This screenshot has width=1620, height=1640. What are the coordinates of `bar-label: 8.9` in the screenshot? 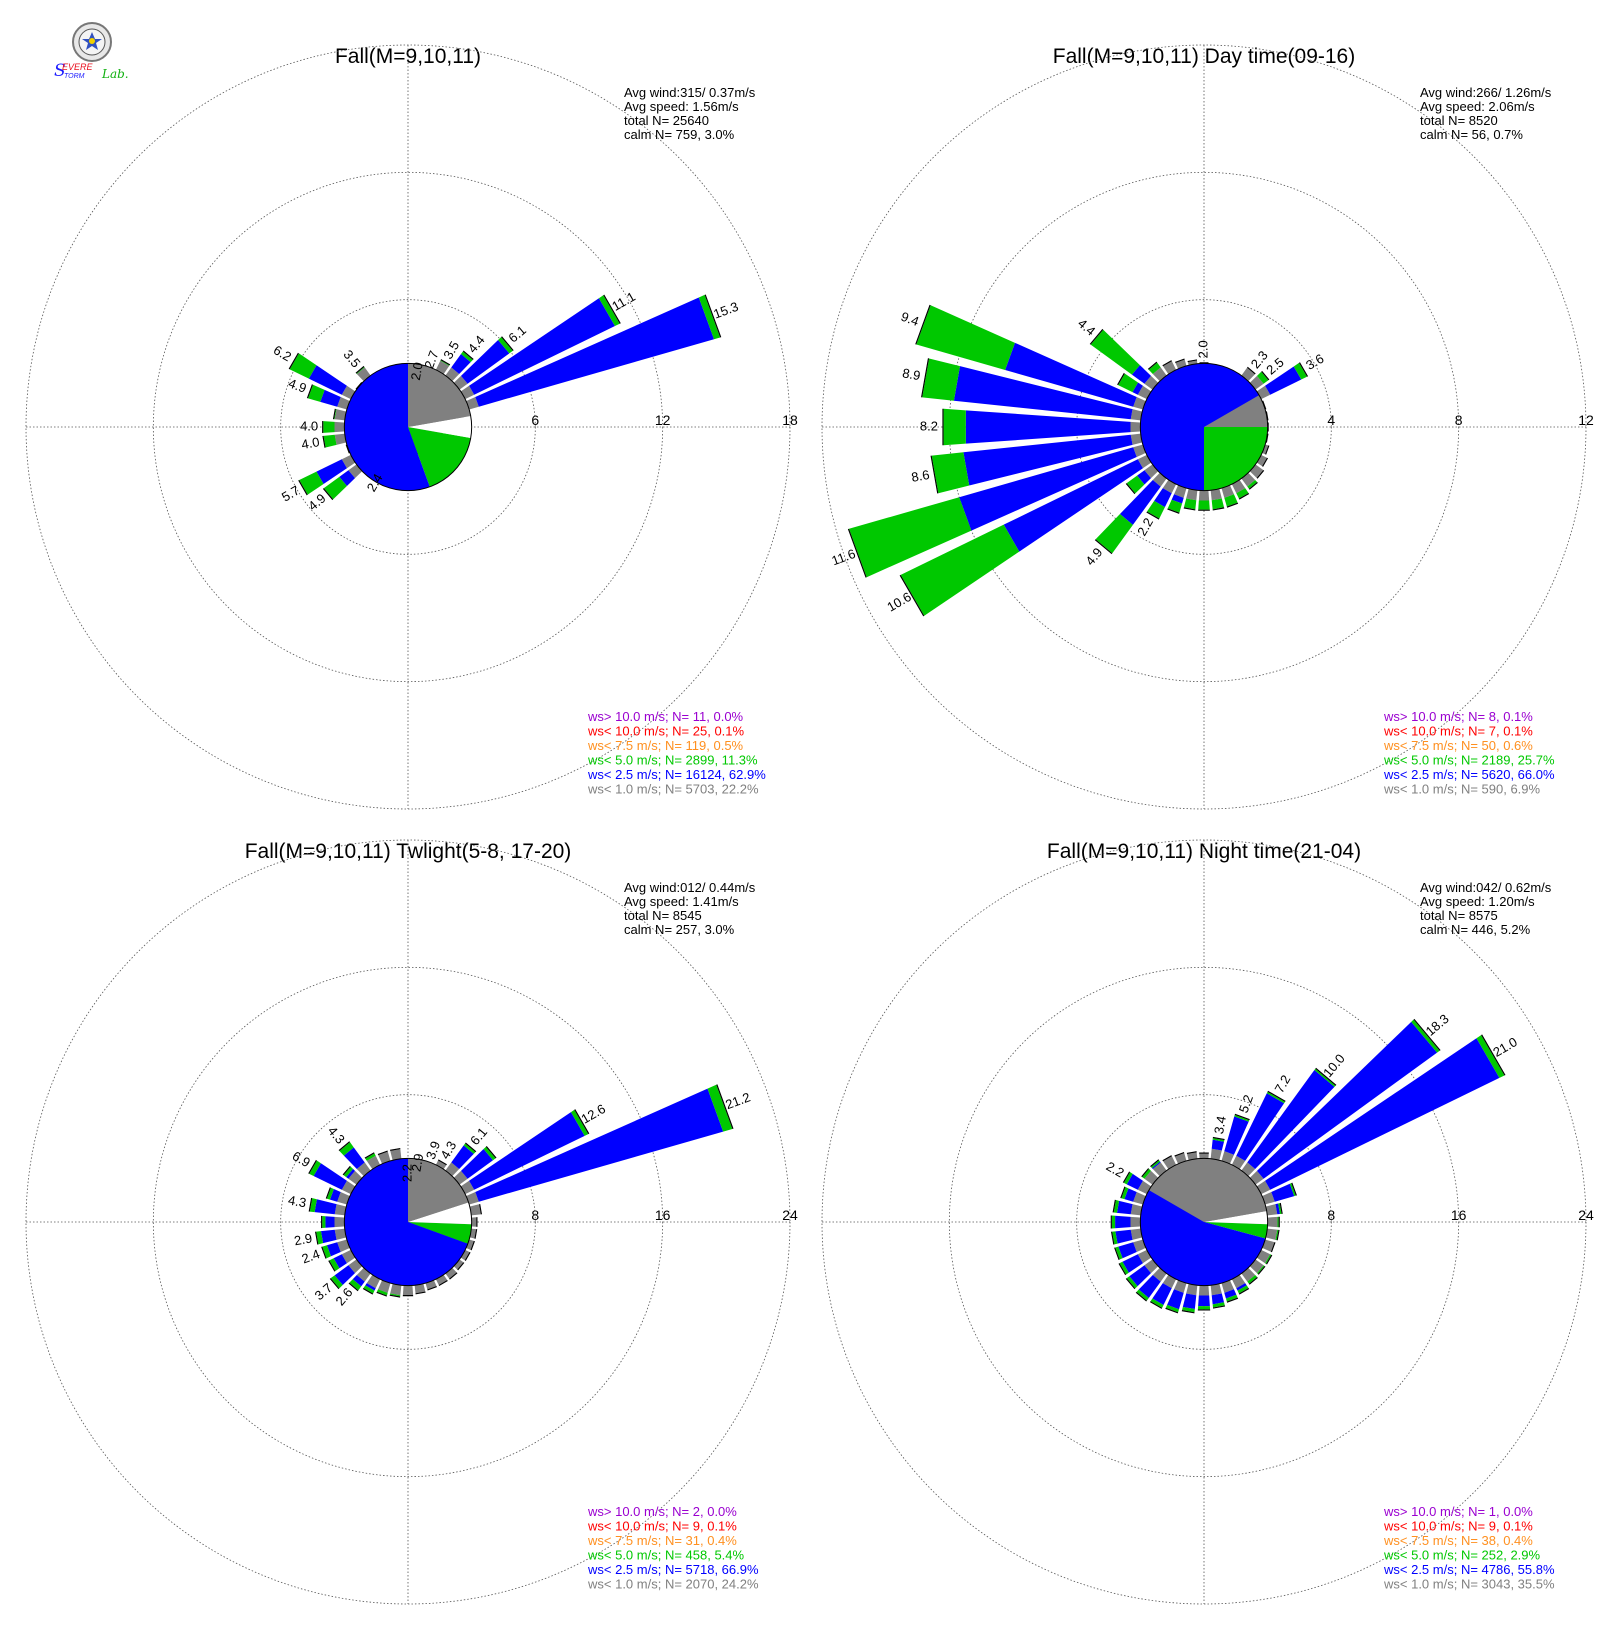 It's located at (911, 374).